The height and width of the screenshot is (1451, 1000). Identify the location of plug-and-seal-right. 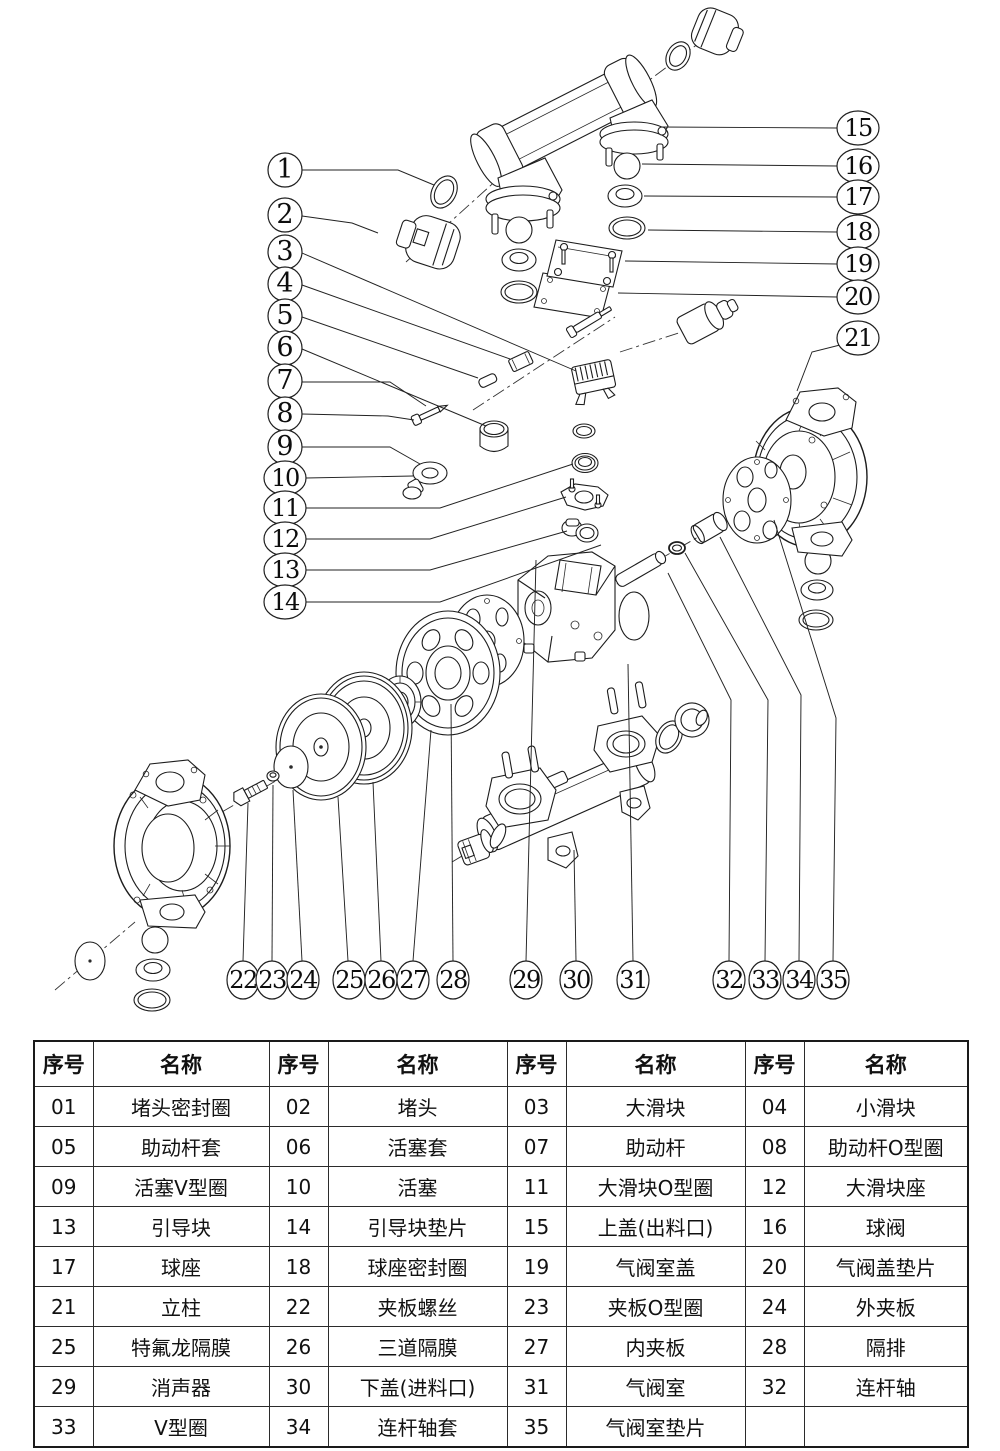
(704, 39).